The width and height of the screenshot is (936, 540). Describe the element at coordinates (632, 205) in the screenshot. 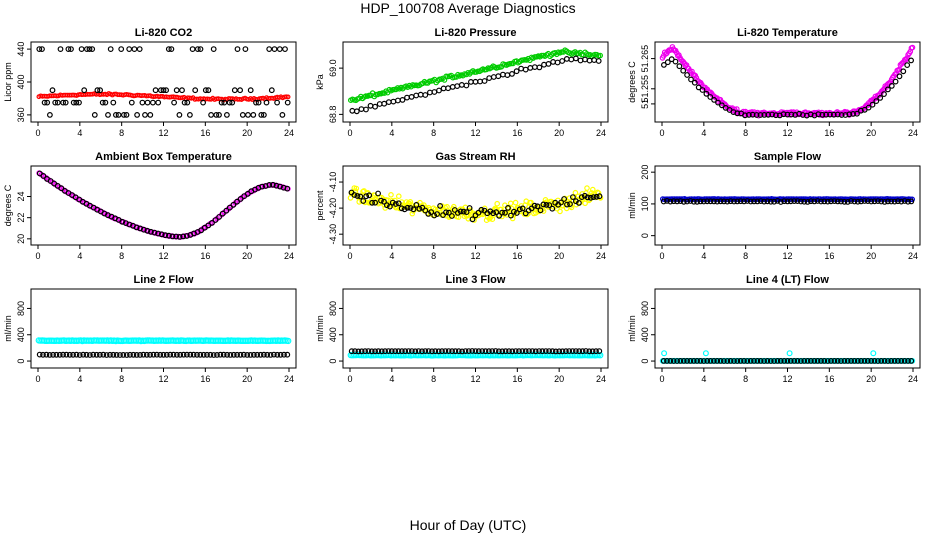

I see `y-axis-label: ml/min` at that location.